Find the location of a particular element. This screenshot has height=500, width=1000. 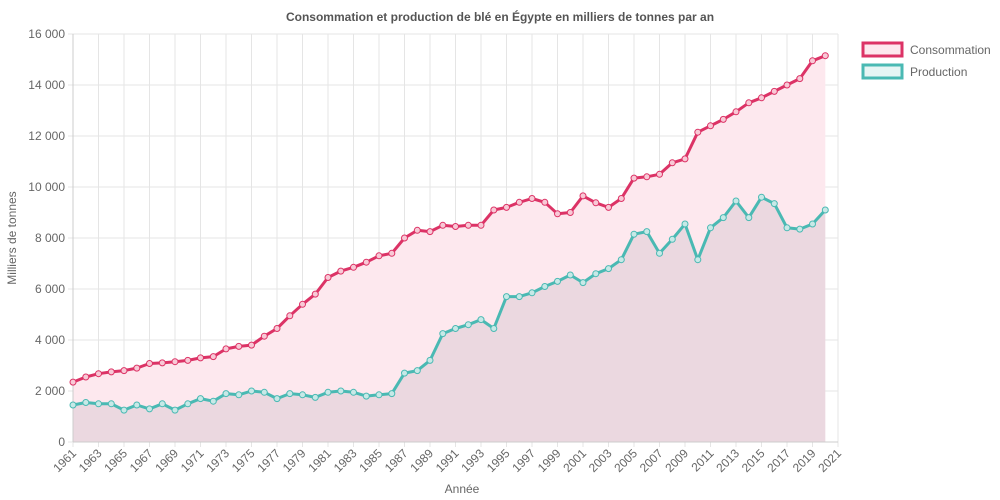

legend-item-production: Production is located at coordinates (914, 71).